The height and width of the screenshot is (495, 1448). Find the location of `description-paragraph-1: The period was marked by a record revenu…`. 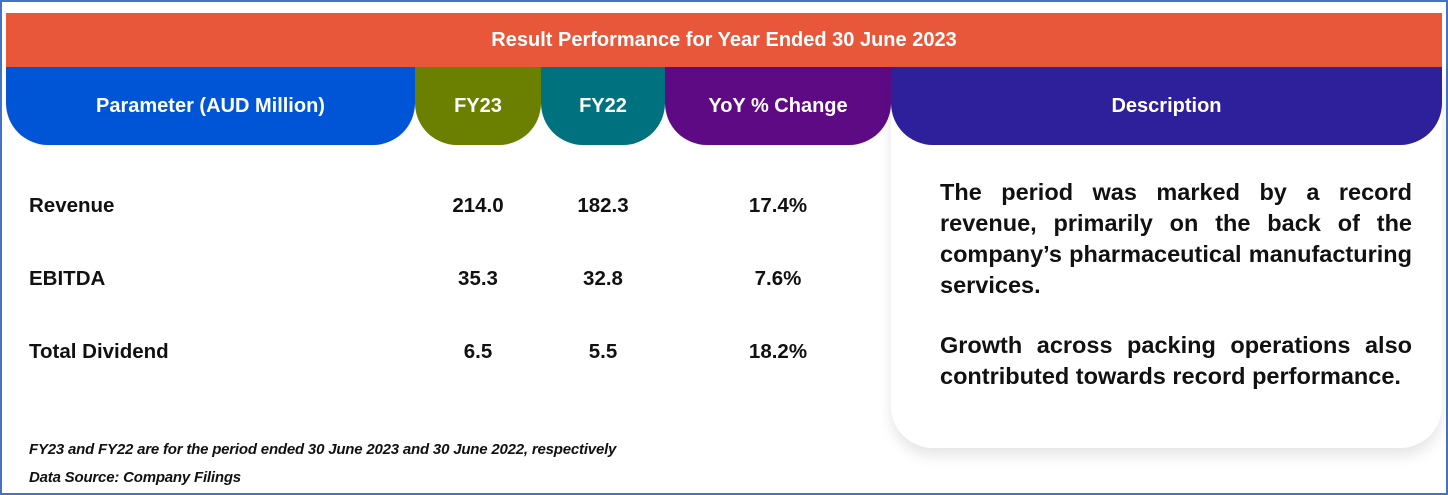

description-paragraph-1: The period was marked by a record revenu… is located at coordinates (1176, 238).